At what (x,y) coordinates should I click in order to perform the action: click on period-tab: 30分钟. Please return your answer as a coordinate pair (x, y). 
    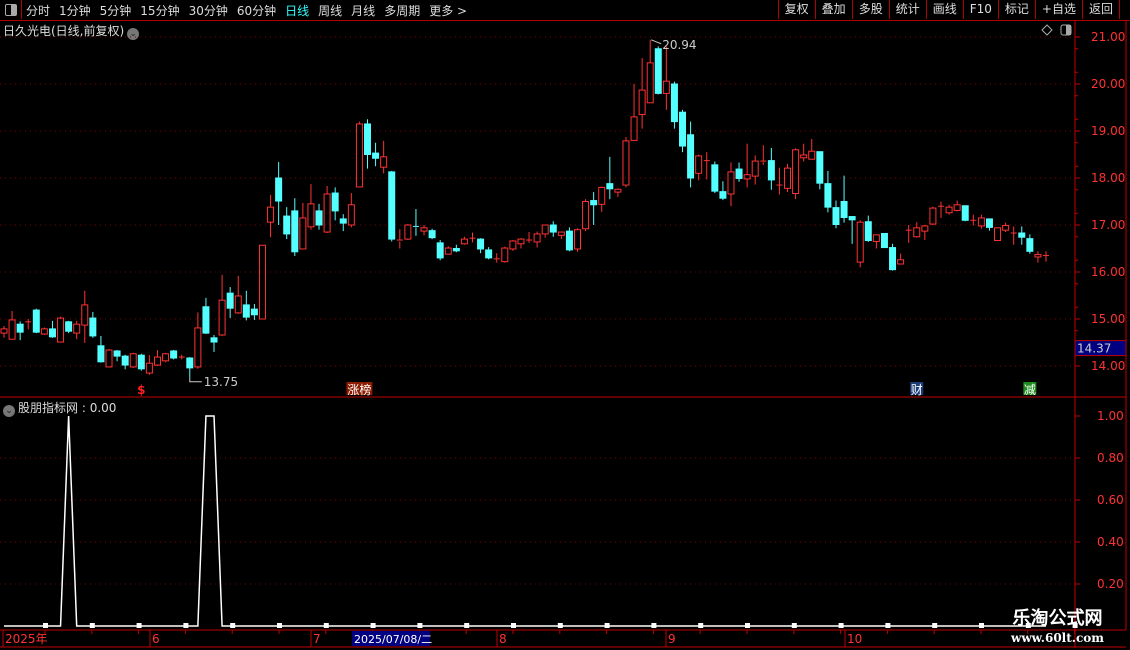
    Looking at the image, I should click on (208, 11).